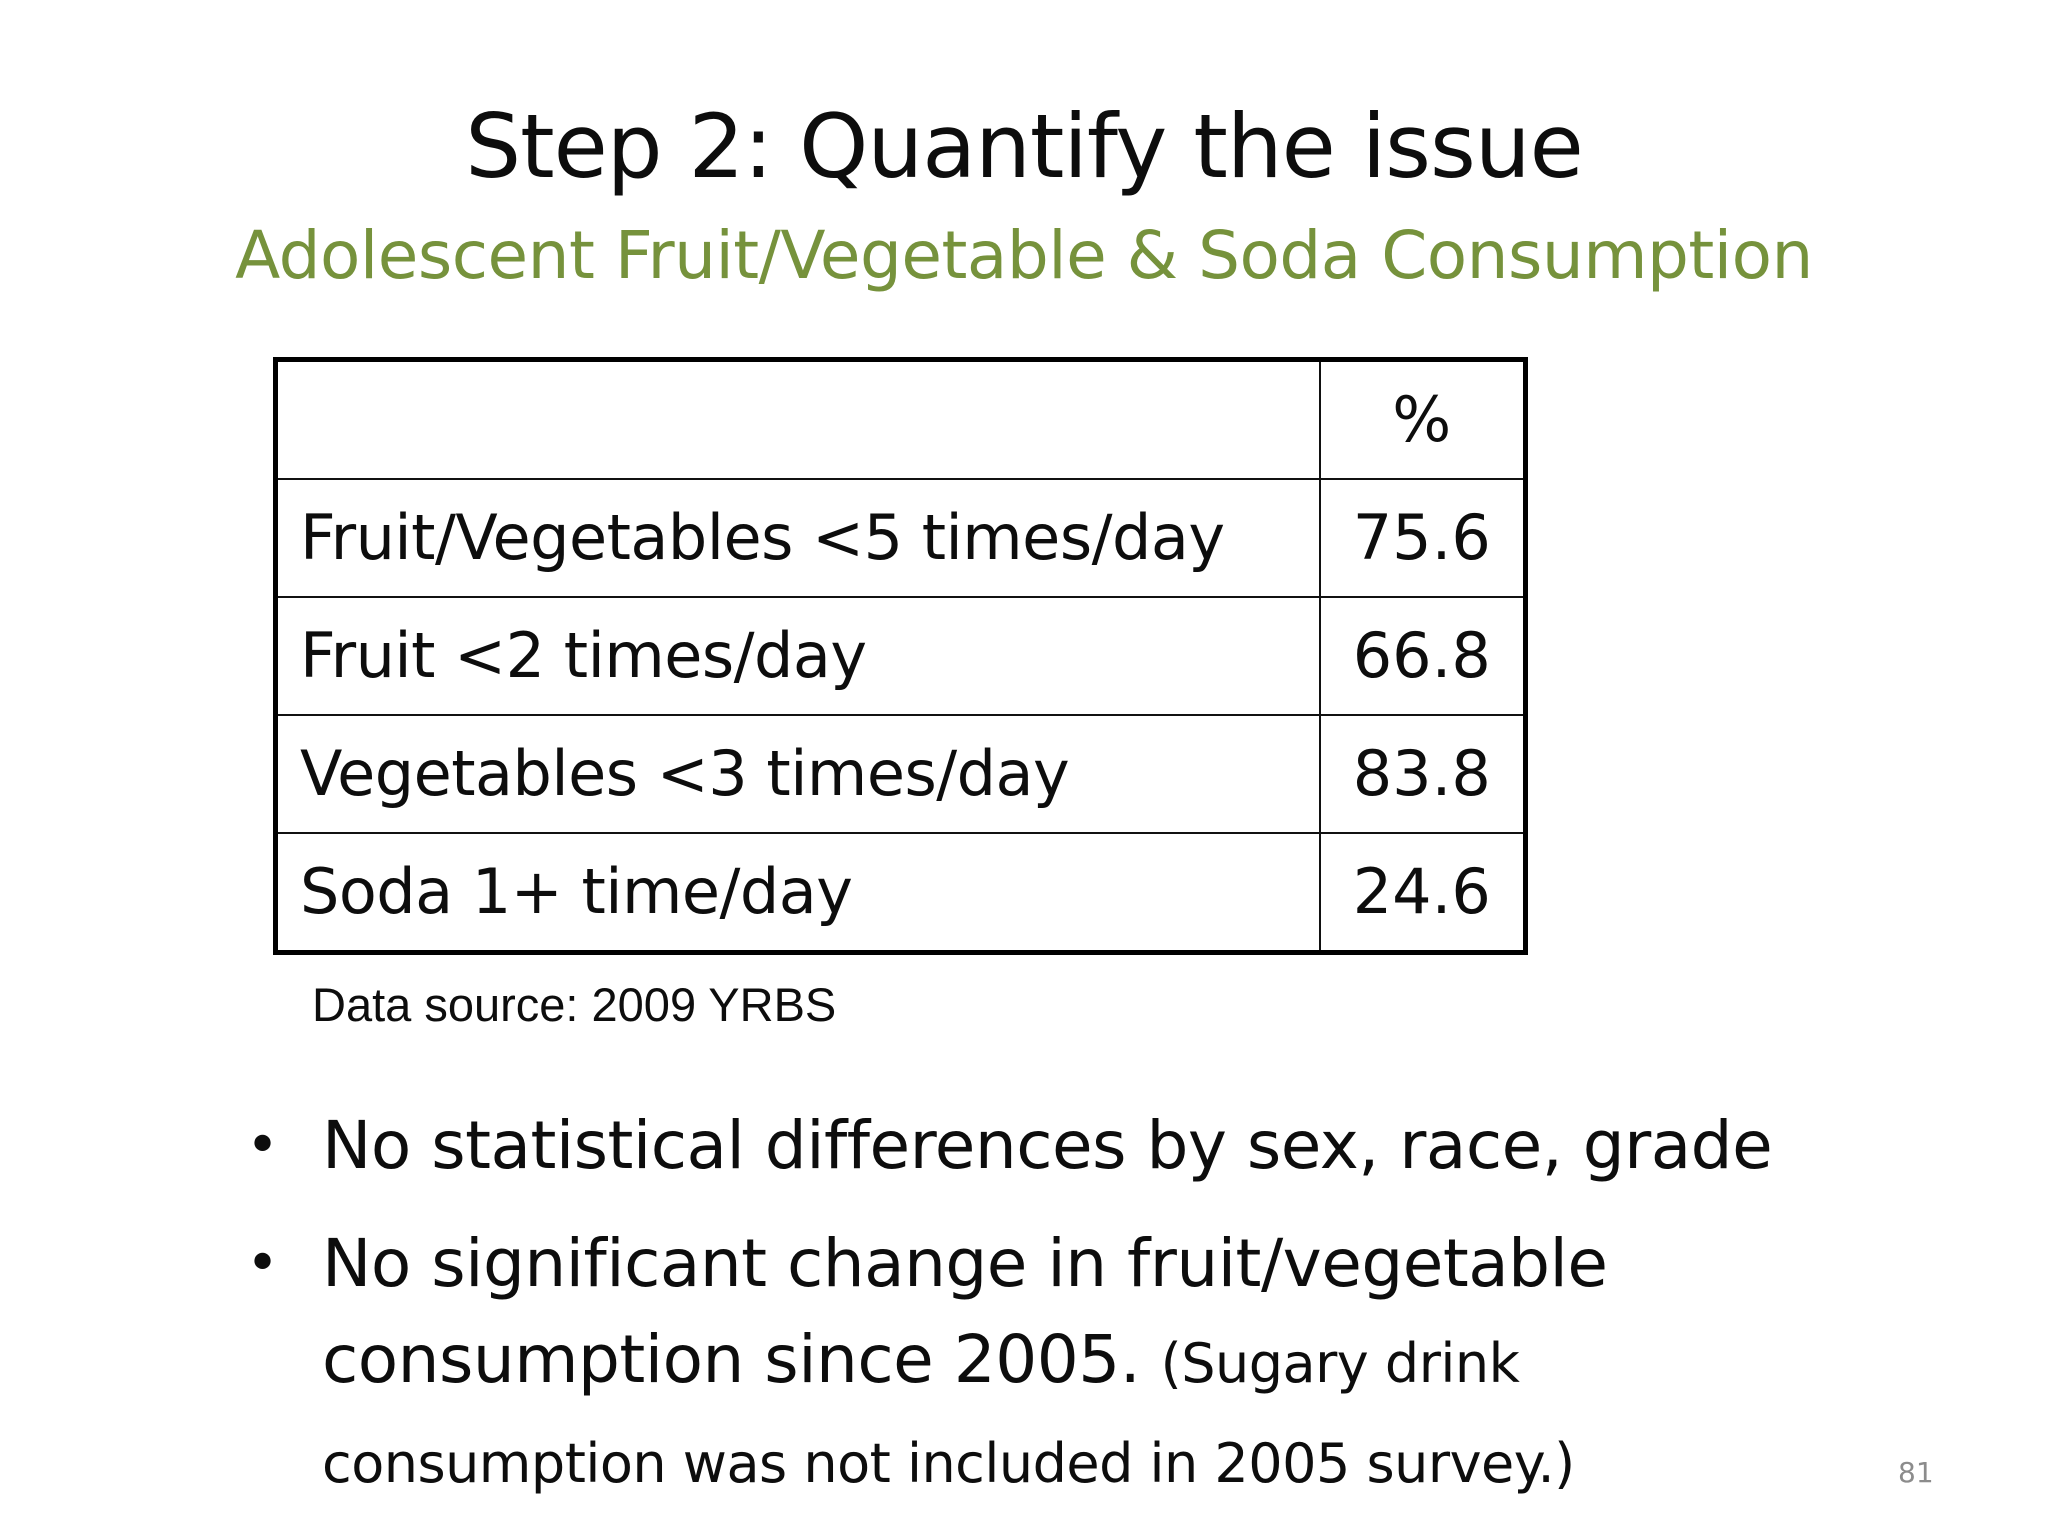  I want to click on table-row-label: Soda 1+ time/day, so click(797, 893).